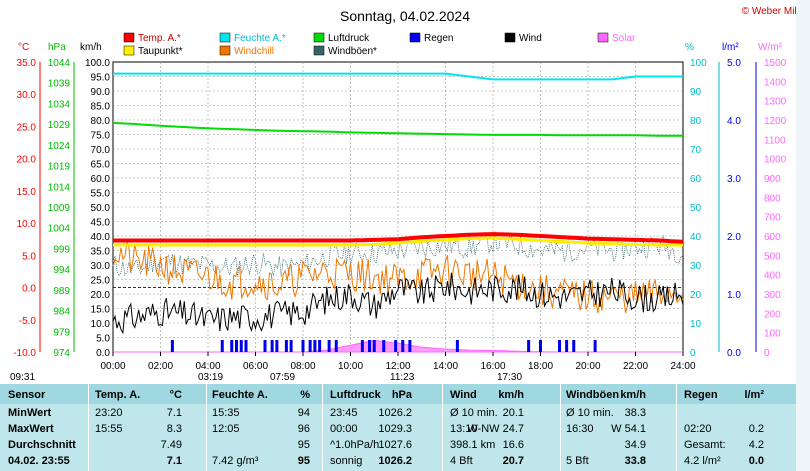  What do you see at coordinates (101, 121) in the screenshot?
I see `wind-tick-label: 80.0` at bounding box center [101, 121].